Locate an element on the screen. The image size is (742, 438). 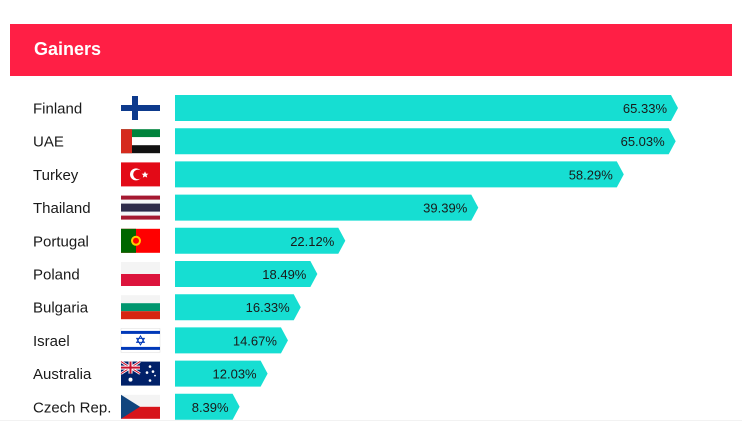
chart-row: Finland 65.33% is located at coordinates (355, 108).